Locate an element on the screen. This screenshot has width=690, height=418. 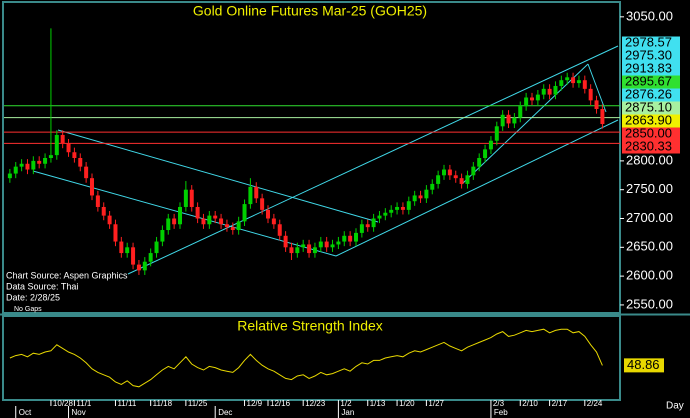
level-label: 2895.67 is located at coordinates (648, 80).